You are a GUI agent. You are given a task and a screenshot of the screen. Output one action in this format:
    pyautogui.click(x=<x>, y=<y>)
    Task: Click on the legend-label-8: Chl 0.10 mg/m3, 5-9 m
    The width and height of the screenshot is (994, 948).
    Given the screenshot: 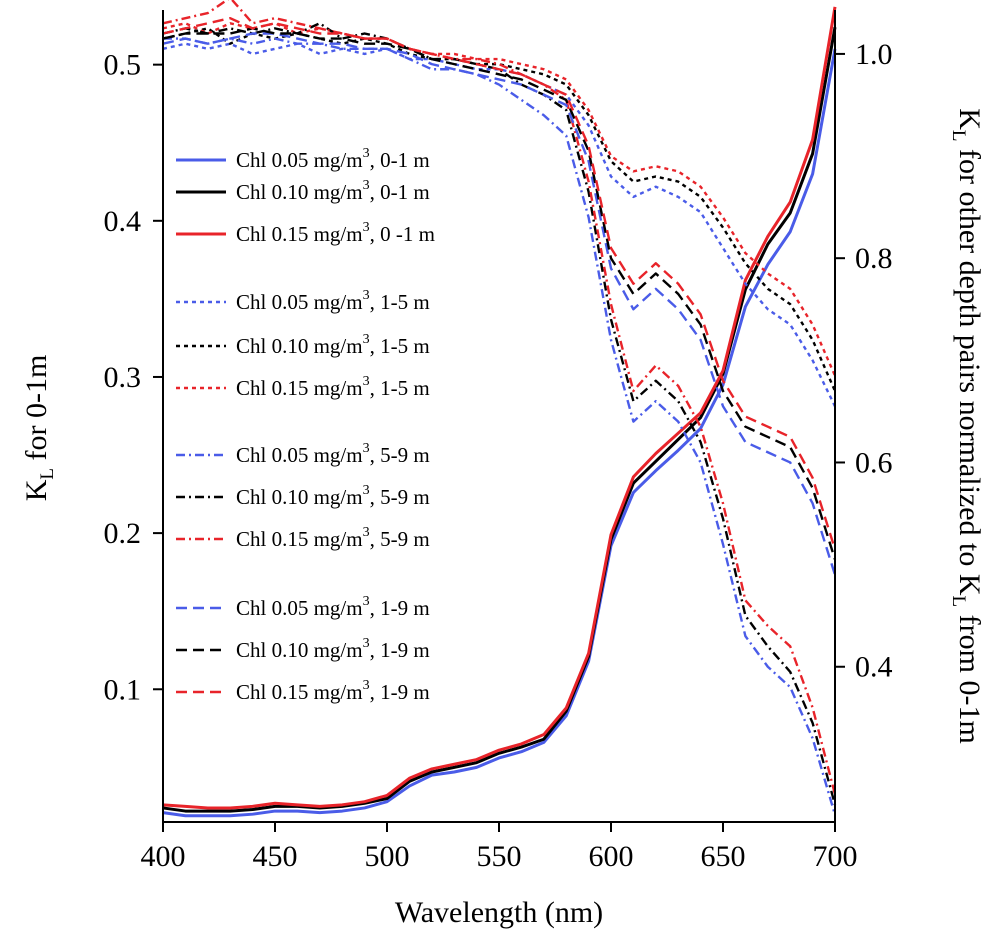 What is the action you would take?
    pyautogui.click(x=333, y=496)
    